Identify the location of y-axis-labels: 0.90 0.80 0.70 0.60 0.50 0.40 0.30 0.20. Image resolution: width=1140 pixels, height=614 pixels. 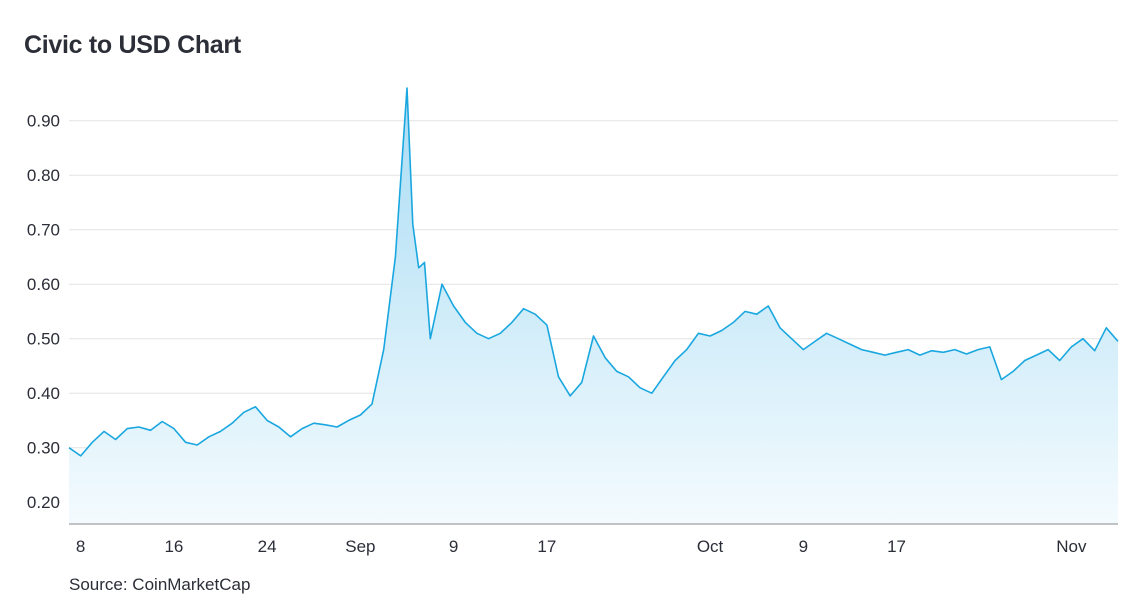
(43, 312).